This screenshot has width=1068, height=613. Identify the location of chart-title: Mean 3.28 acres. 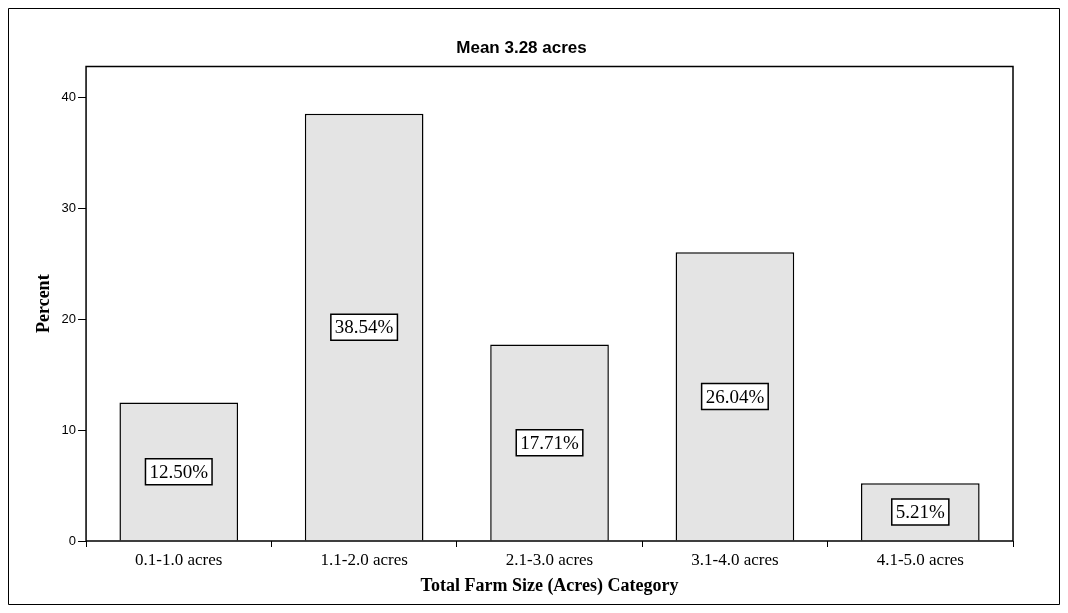
(521, 47).